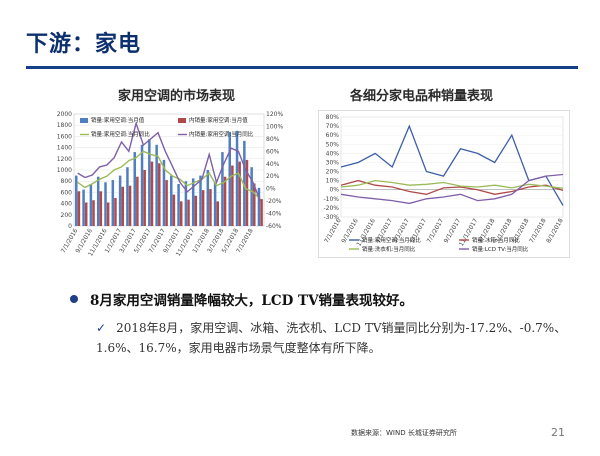 Image resolution: width=600 pixels, height=456 pixels. Describe the element at coordinates (496, 240) in the screenshot. I see `legend-label: 销量:冰箱:当月同比` at that location.